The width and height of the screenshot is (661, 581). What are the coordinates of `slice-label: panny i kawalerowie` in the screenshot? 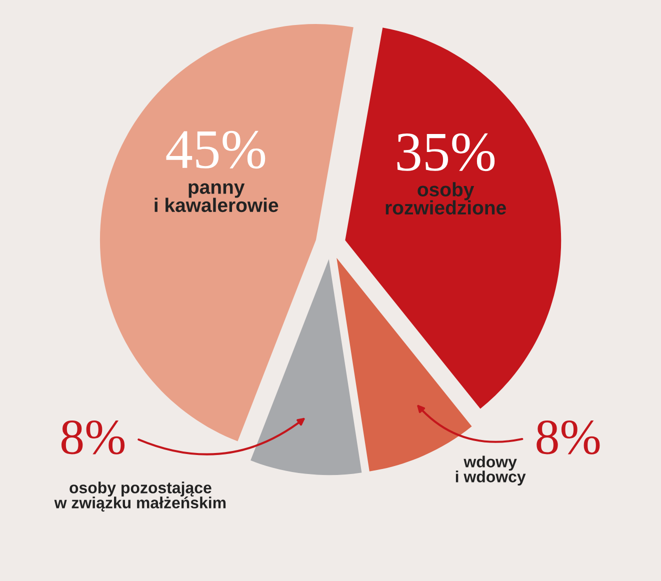 It's located at (216, 197).